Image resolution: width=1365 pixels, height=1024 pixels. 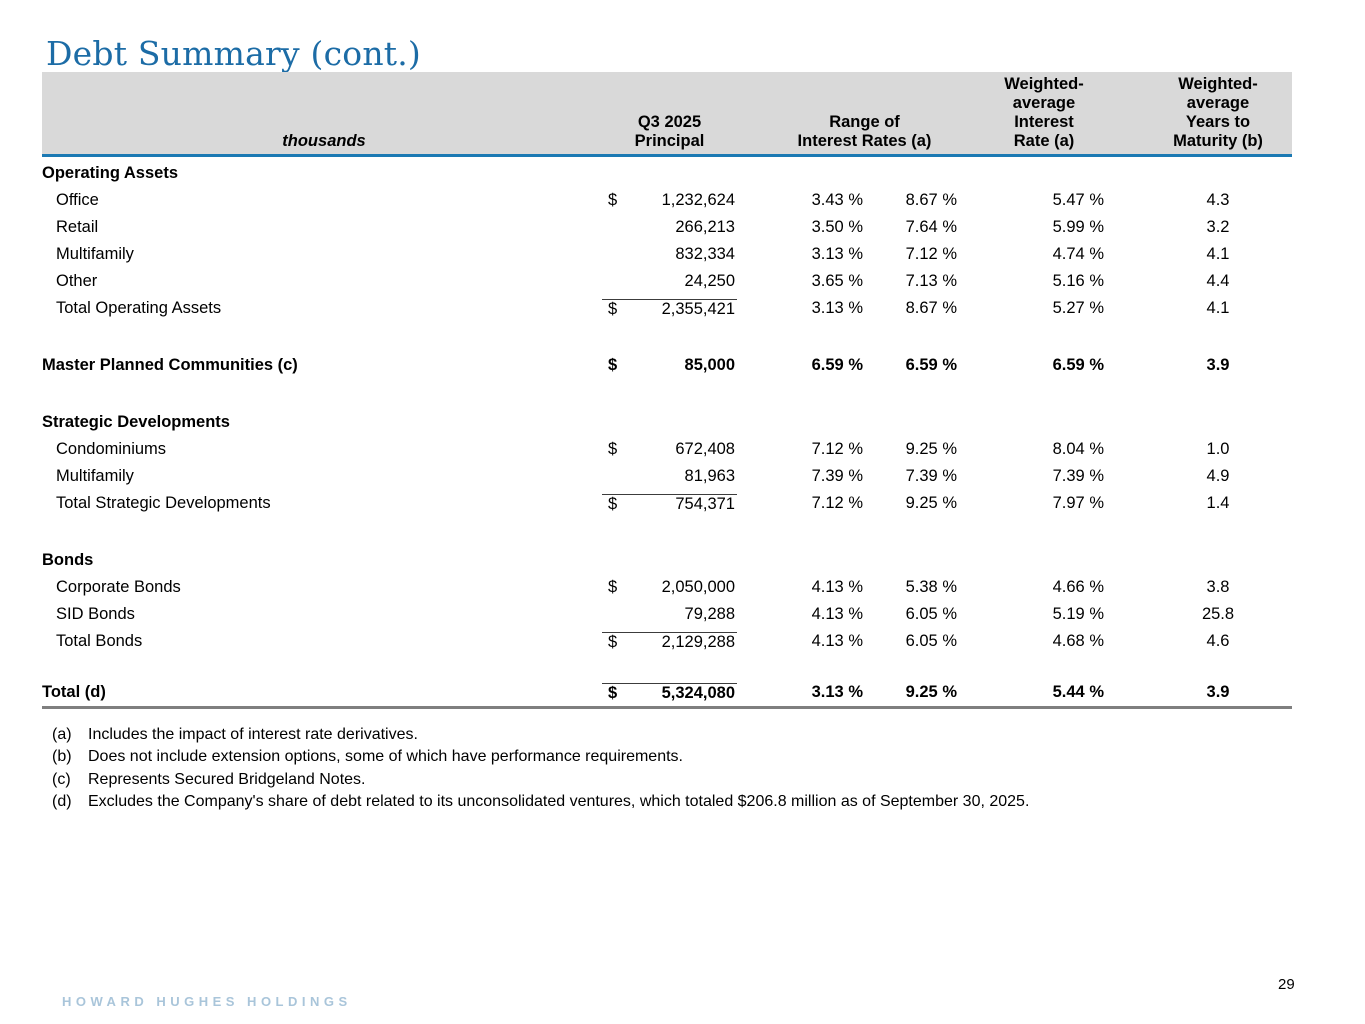 I want to click on col-header-range-of-interest-rates: Range of Interest Rates (a), so click(x=864, y=131).